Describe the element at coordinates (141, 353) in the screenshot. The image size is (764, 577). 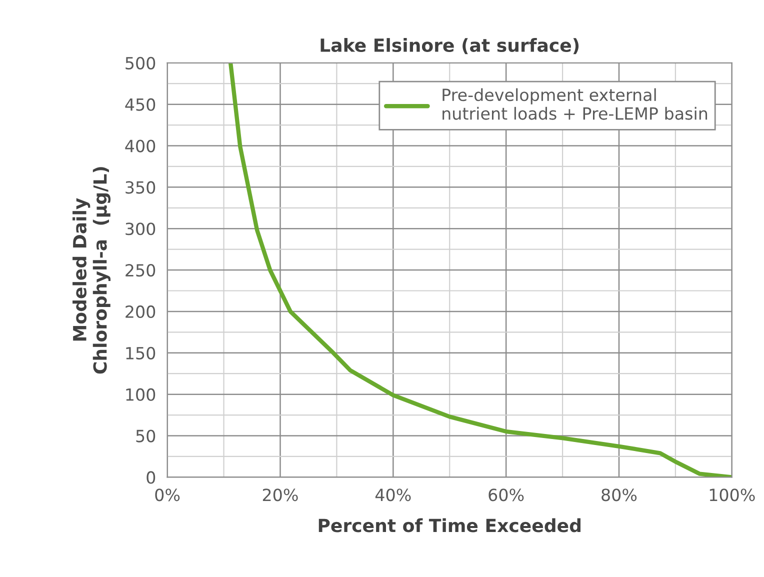
I see `y-tick-label: 150` at that location.